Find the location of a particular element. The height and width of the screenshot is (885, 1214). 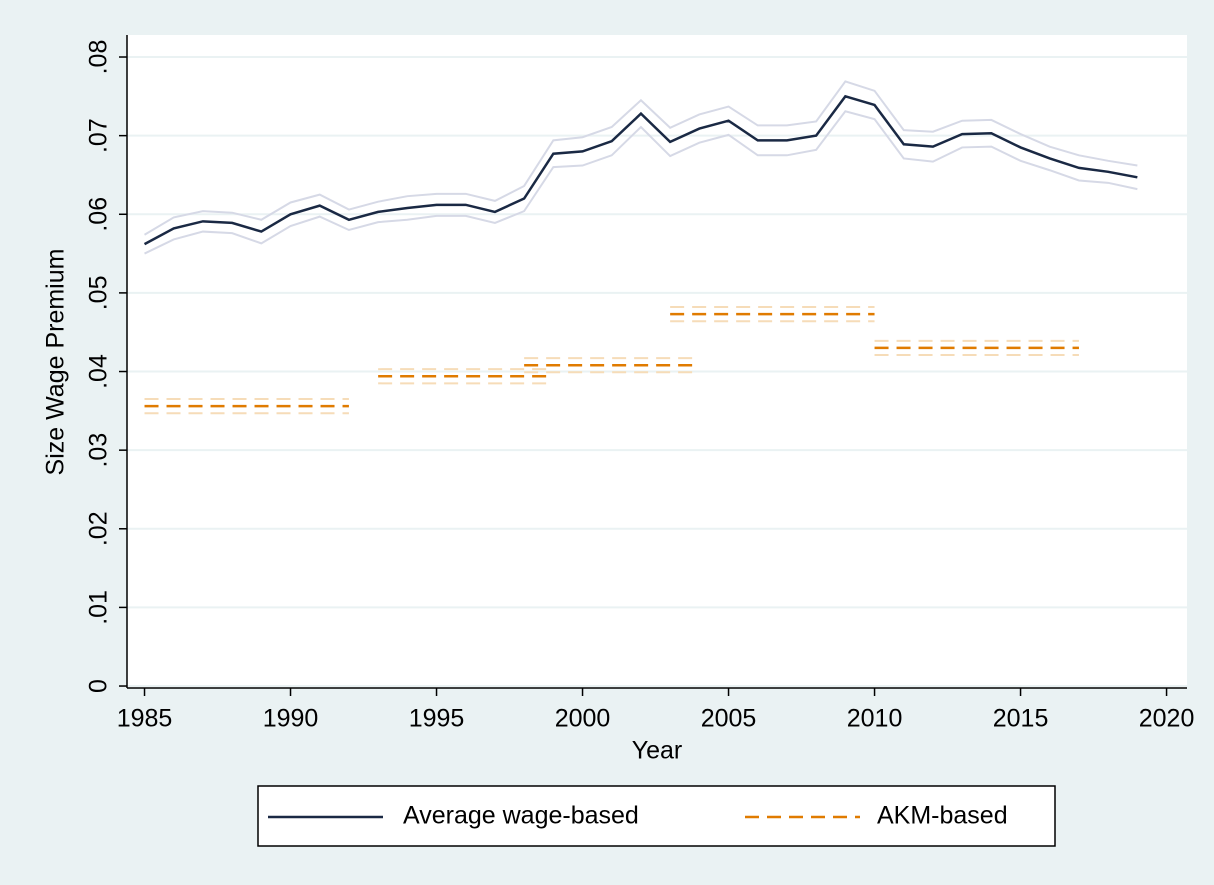

x-tick-label: 2020 is located at coordinates (1167, 719).